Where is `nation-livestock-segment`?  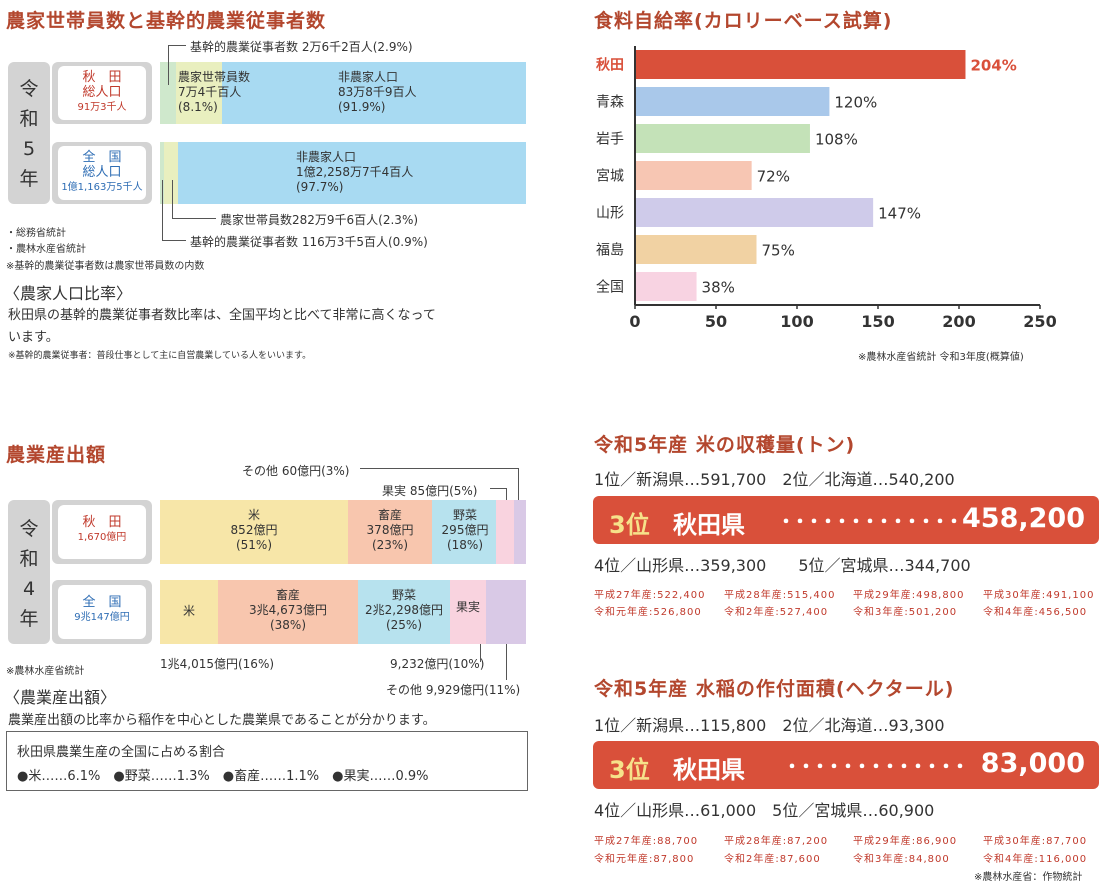 nation-livestock-segment is located at coordinates (288, 612).